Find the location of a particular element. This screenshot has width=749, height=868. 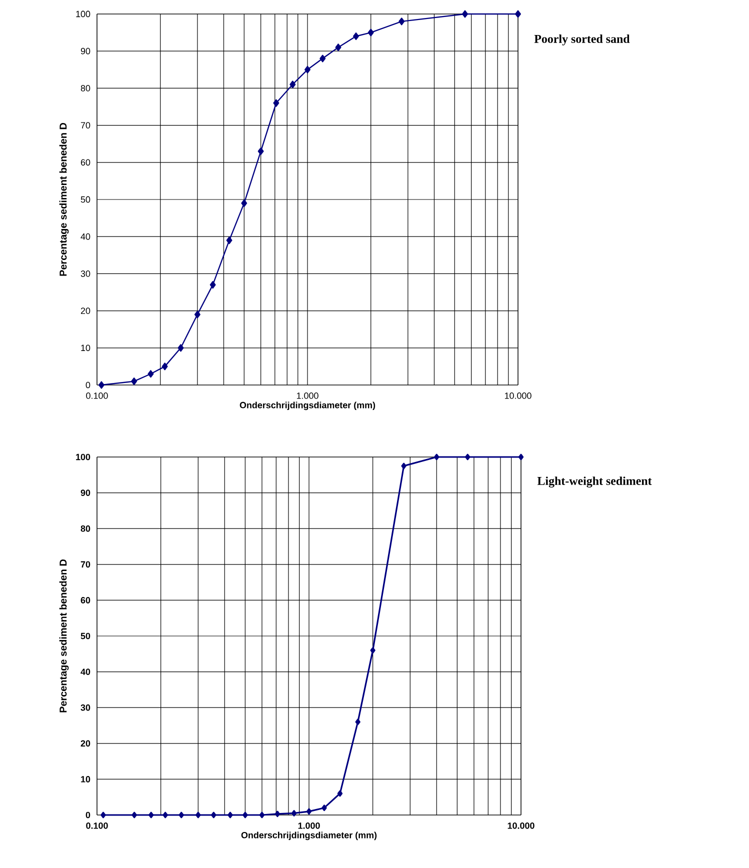

text: Light-weight sediment is located at coordinates (594, 482).